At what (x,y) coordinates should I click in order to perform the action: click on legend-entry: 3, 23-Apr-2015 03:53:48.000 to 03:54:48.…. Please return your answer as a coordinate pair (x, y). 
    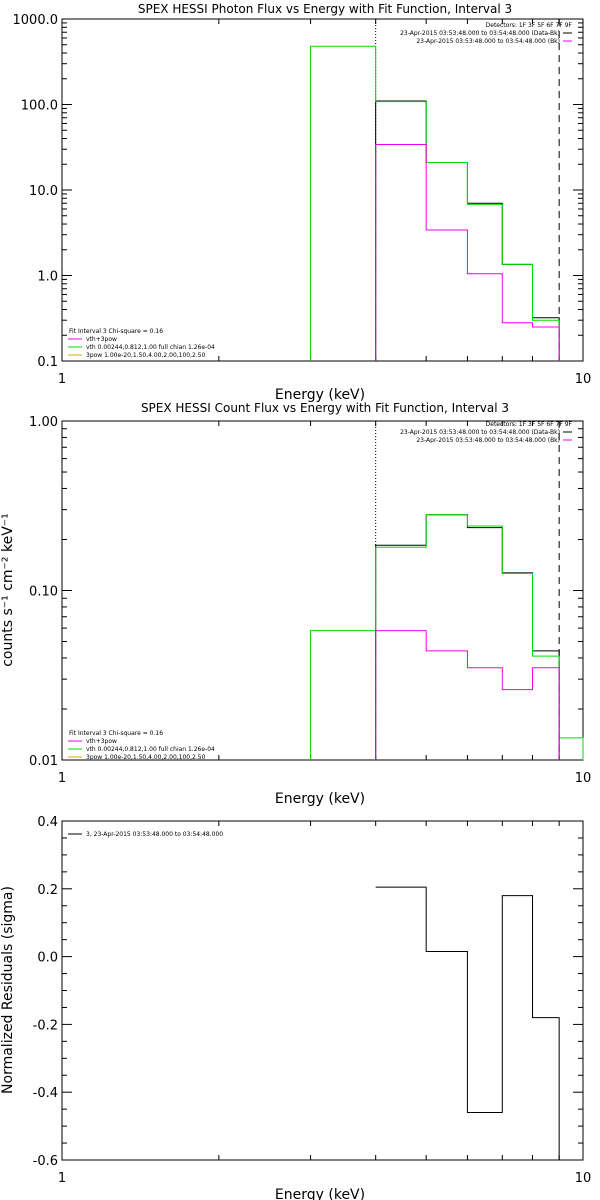
    Looking at the image, I should click on (154, 834).